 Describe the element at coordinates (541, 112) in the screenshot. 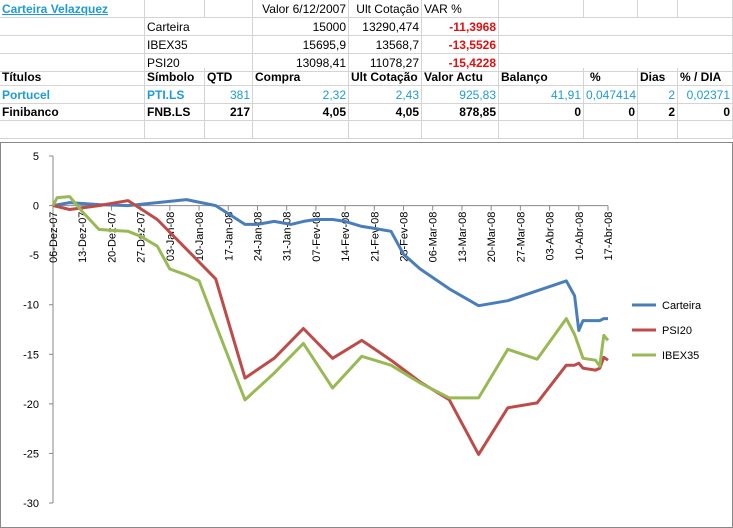

I see `row-balanco: 0` at that location.